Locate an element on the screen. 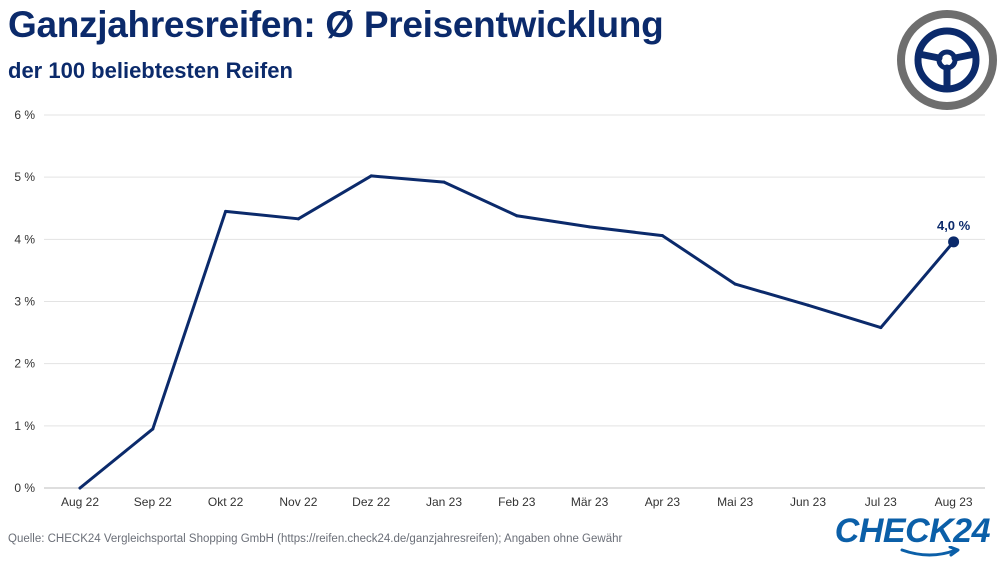 The height and width of the screenshot is (563, 1000). y-tick-label: 2 % is located at coordinates (24, 364).